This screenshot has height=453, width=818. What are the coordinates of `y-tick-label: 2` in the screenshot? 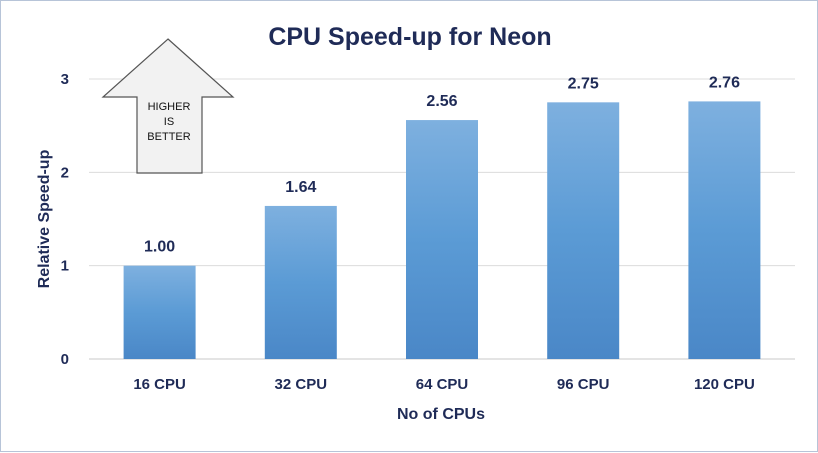 It's located at (65, 172).